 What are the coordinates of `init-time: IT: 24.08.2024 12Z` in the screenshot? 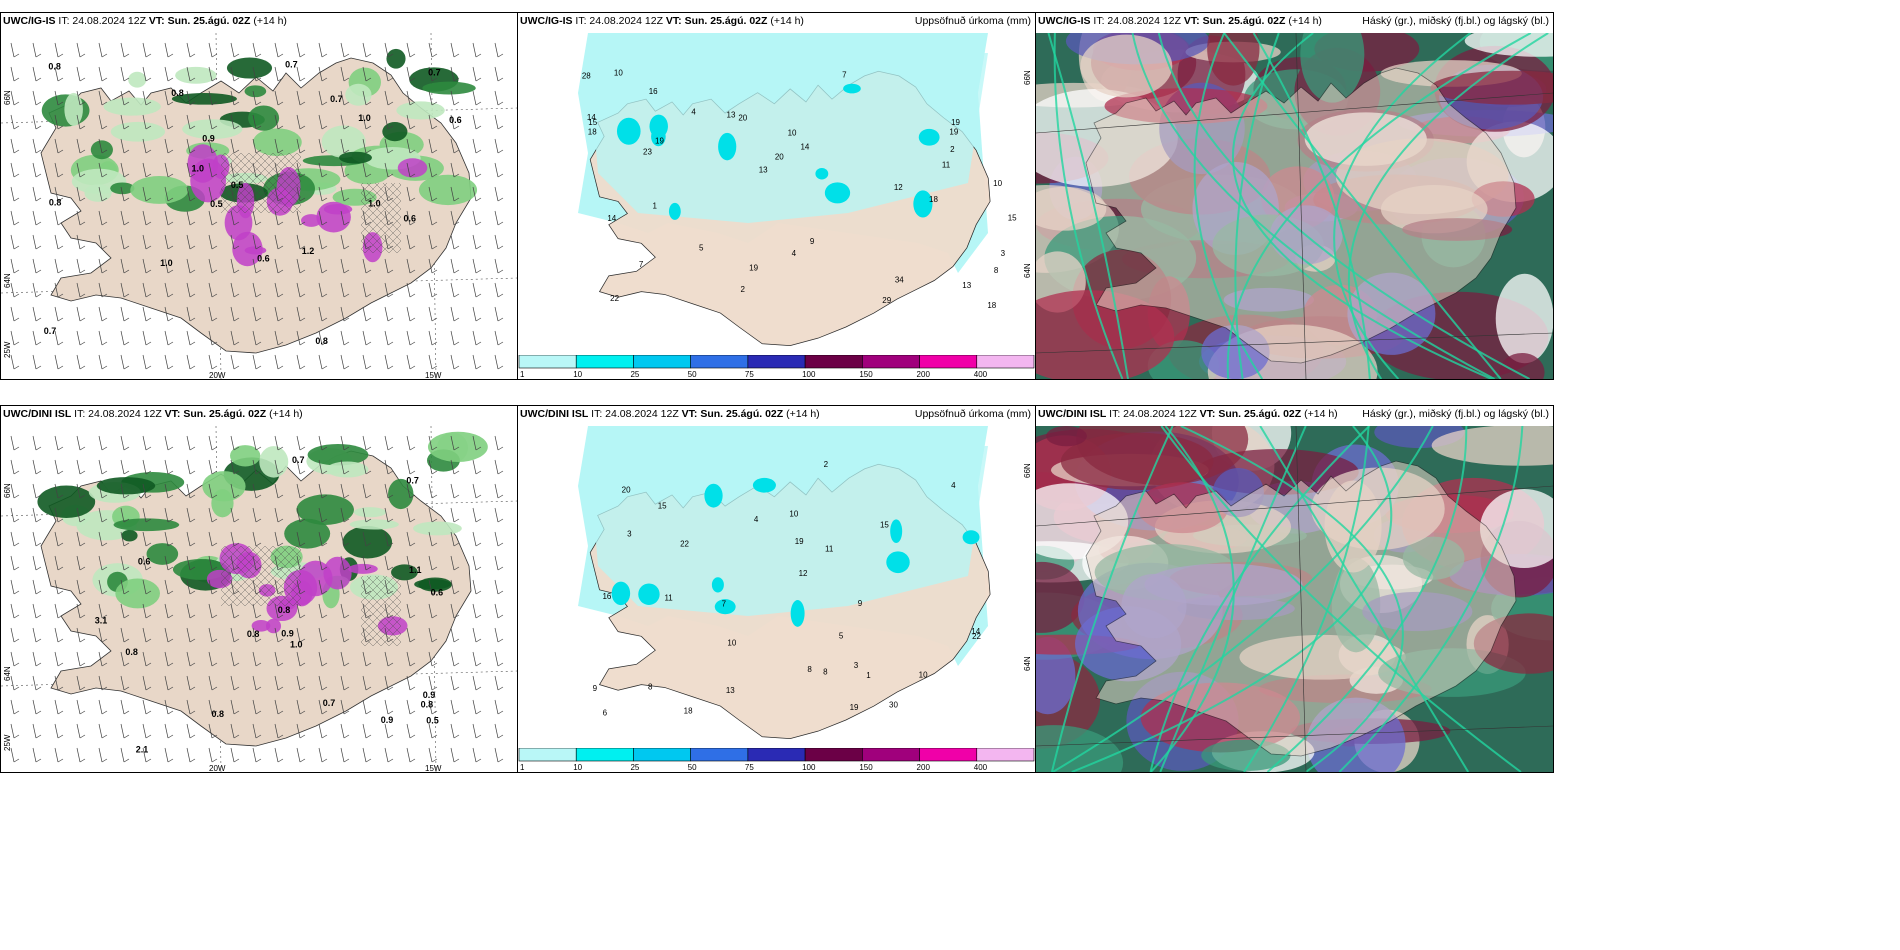 It's located at (102, 21).